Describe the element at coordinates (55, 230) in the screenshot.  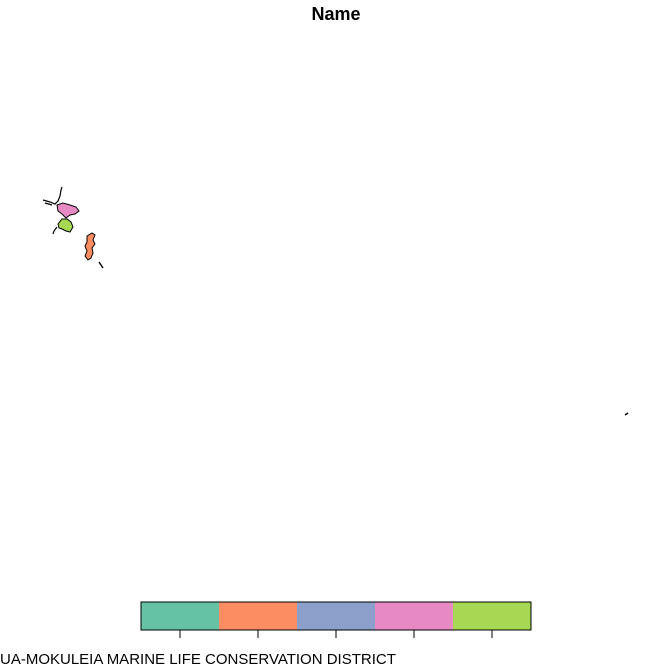
I see `feature-outline-small-tail` at that location.